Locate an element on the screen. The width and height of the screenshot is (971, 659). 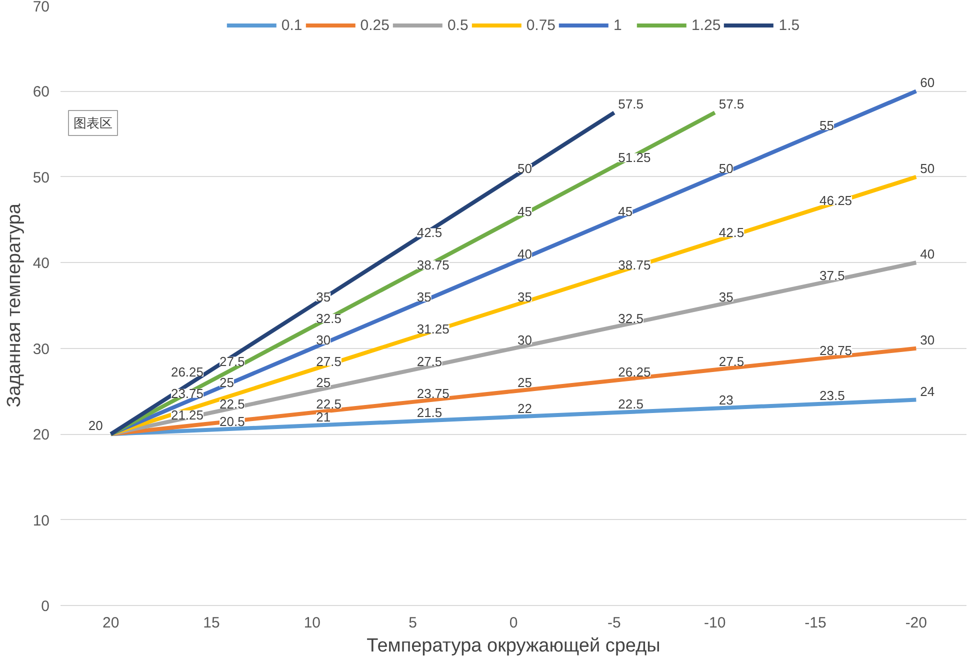
data-label: 22 is located at coordinates (525, 408).